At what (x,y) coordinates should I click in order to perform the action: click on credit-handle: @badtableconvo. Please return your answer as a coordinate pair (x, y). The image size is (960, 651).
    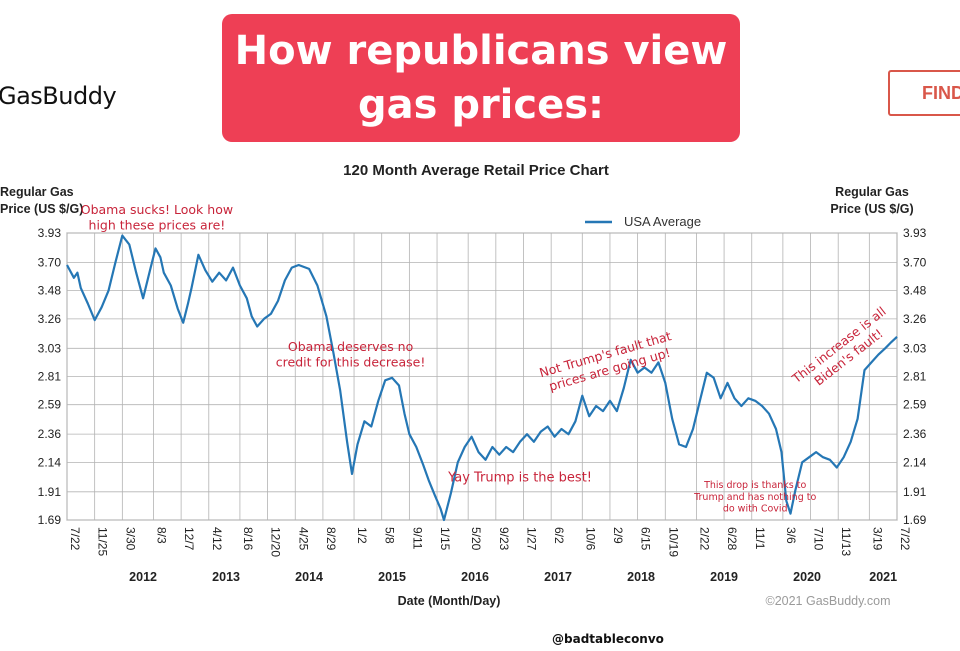
    Looking at the image, I should click on (608, 639).